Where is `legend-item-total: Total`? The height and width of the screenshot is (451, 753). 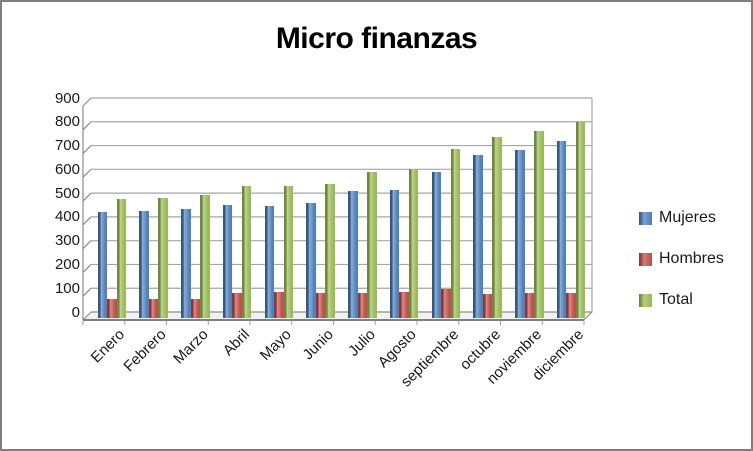
legend-item-total: Total is located at coordinates (681, 300).